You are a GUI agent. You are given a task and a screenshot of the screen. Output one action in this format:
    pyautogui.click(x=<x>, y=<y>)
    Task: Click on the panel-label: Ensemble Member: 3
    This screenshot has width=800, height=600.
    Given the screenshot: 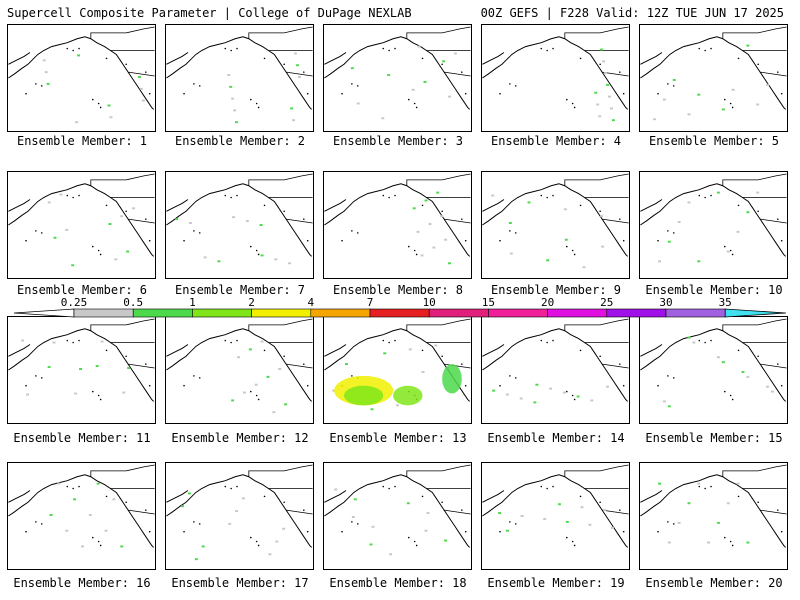 What is the action you would take?
    pyautogui.click(x=398, y=141)
    